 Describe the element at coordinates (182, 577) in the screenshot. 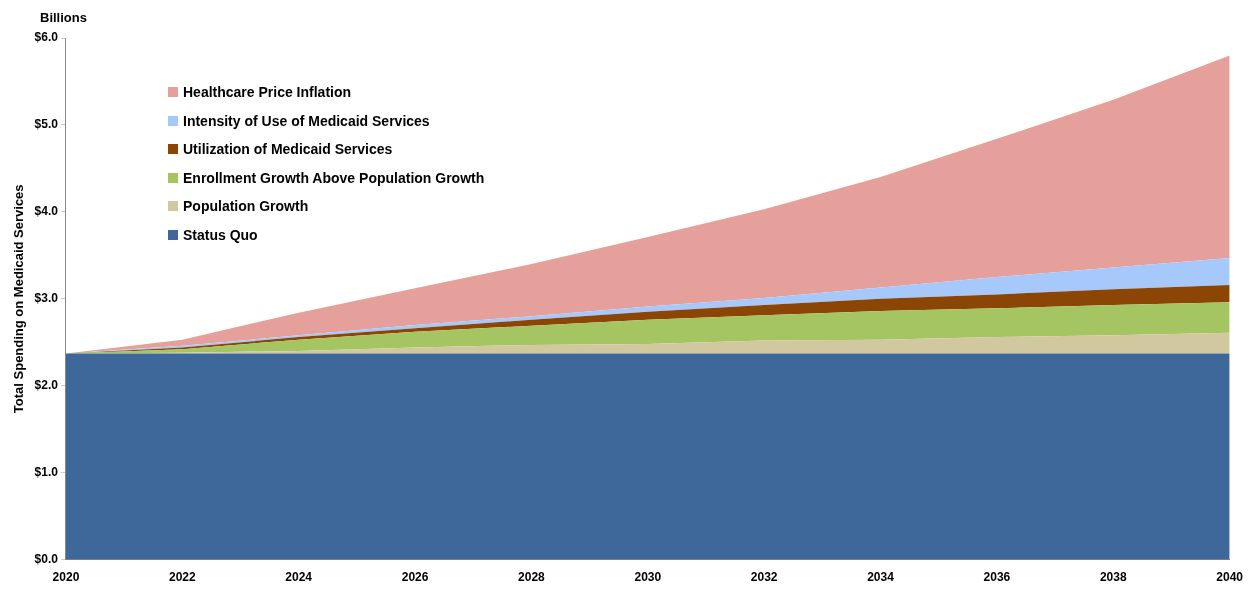

I see `x-tick-label: 2022` at that location.